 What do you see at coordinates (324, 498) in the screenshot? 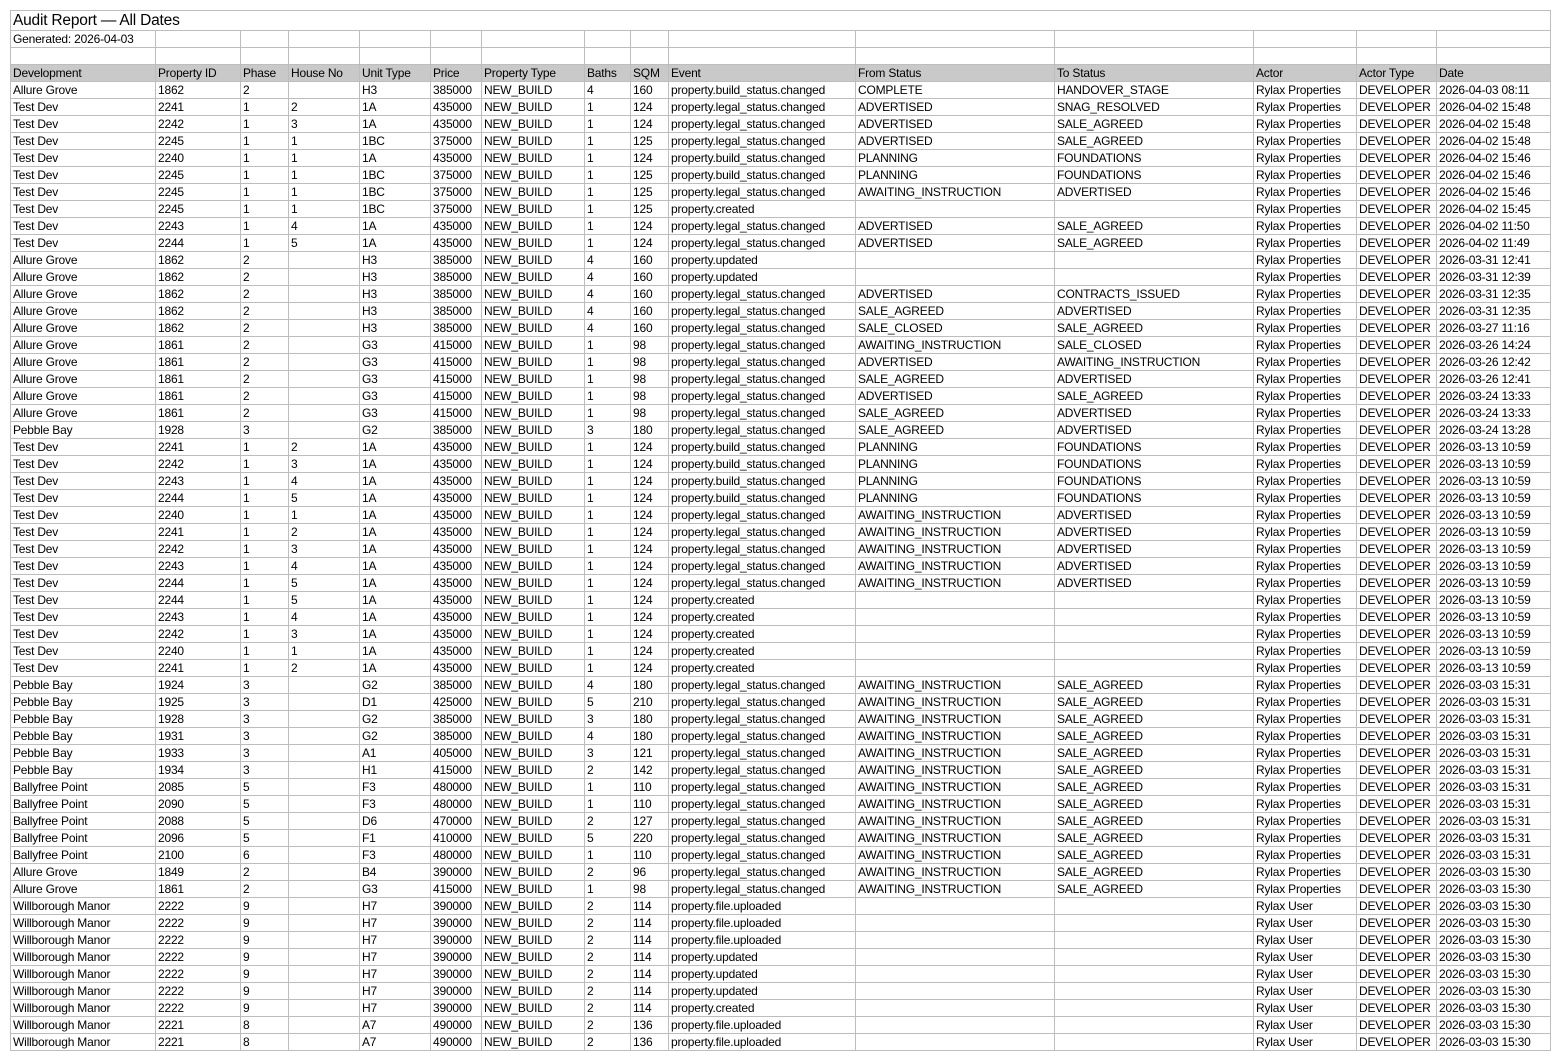
I see `cell-house-no: 5` at bounding box center [324, 498].